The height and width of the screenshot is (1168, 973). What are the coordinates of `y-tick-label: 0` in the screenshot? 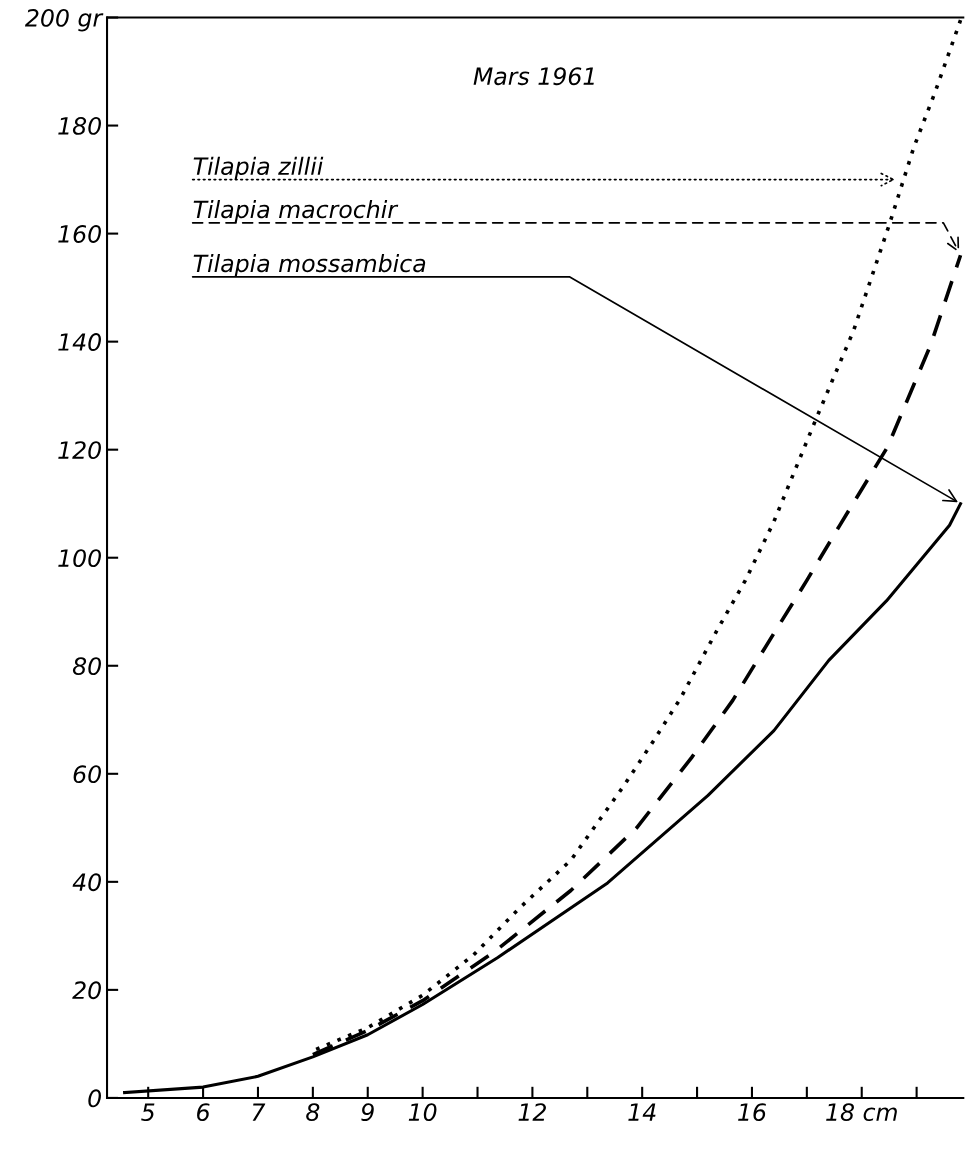 It's located at (94, 1098).